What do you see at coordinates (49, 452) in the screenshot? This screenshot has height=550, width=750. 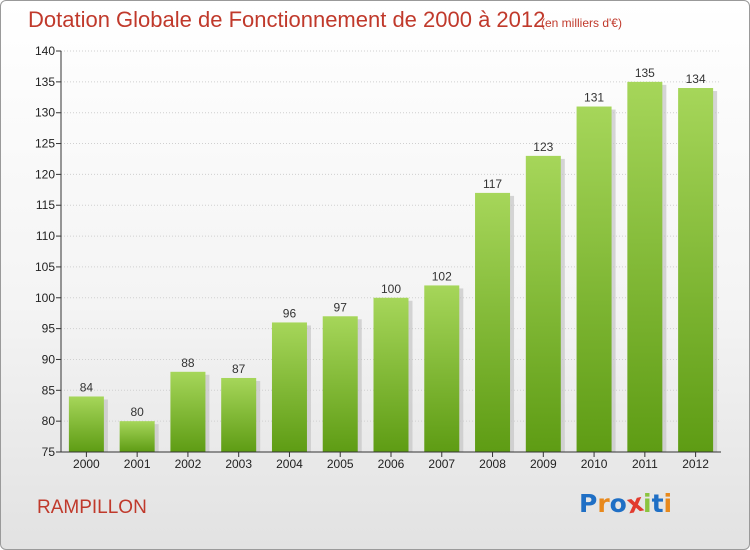 I see `y-tick-label: 75` at bounding box center [49, 452].